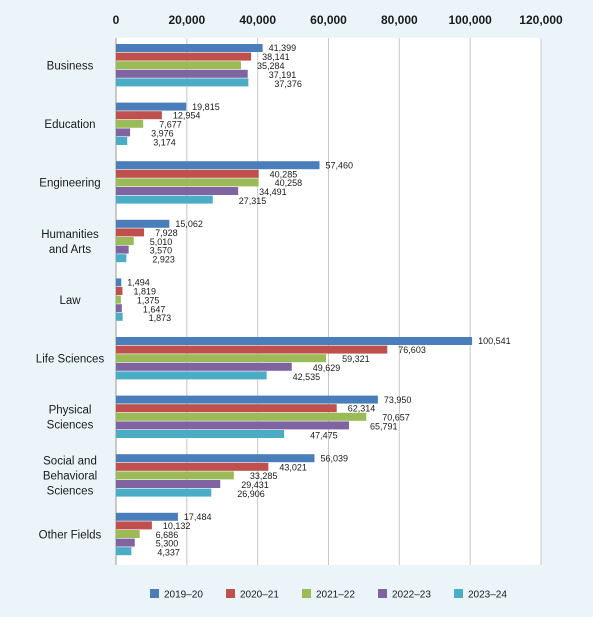  Describe the element at coordinates (167, 535) in the screenshot. I see `data-label: 6,686` at that location.